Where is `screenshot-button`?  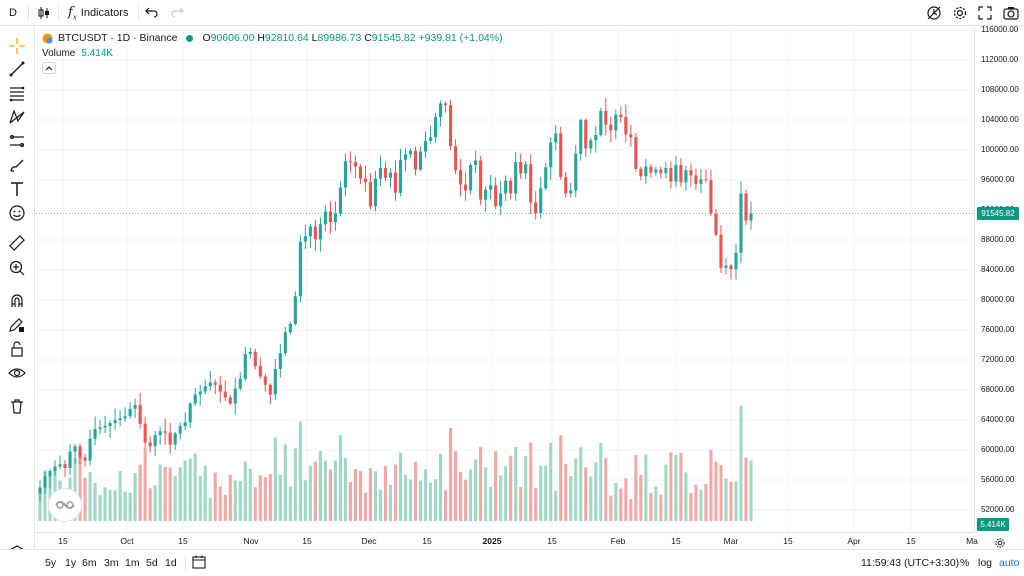 screenshot-button is located at coordinates (1011, 13).